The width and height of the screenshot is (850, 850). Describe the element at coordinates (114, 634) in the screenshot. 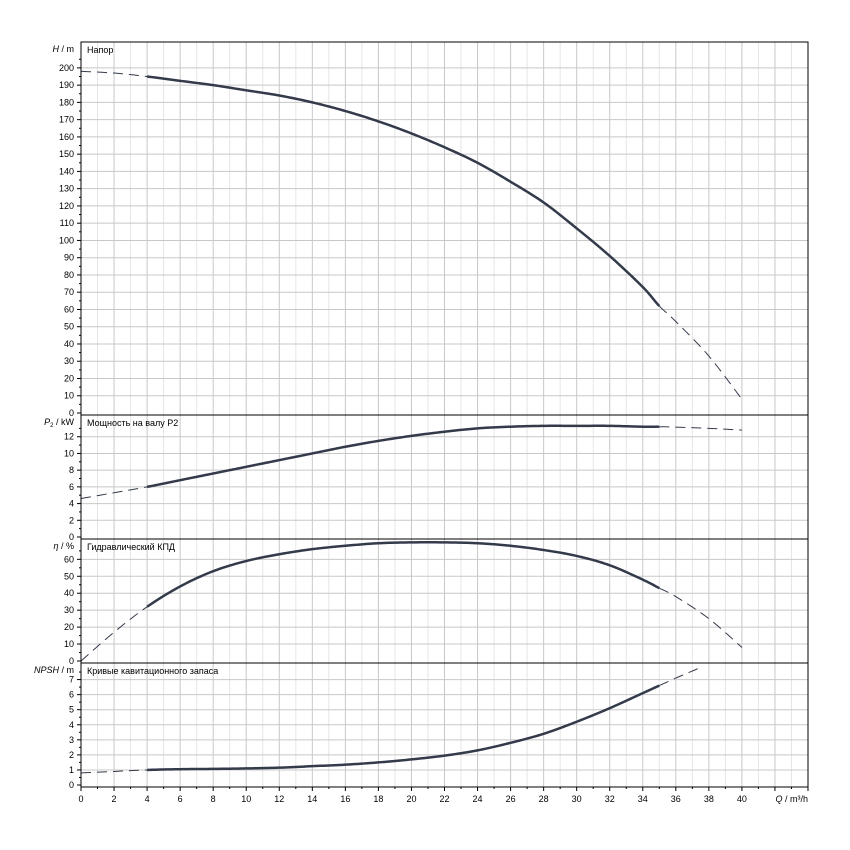

I see `curve-efficiency-extrapolated-low` at that location.